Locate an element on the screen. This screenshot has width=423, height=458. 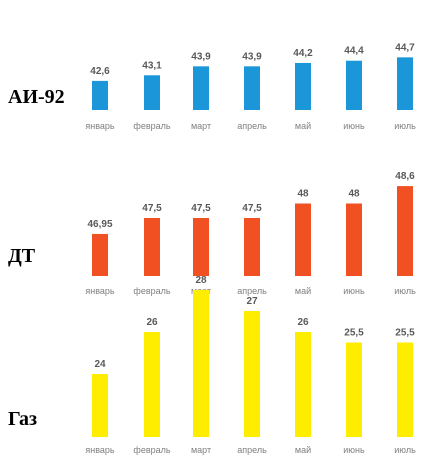
data-label: 24 is located at coordinates (100, 364).